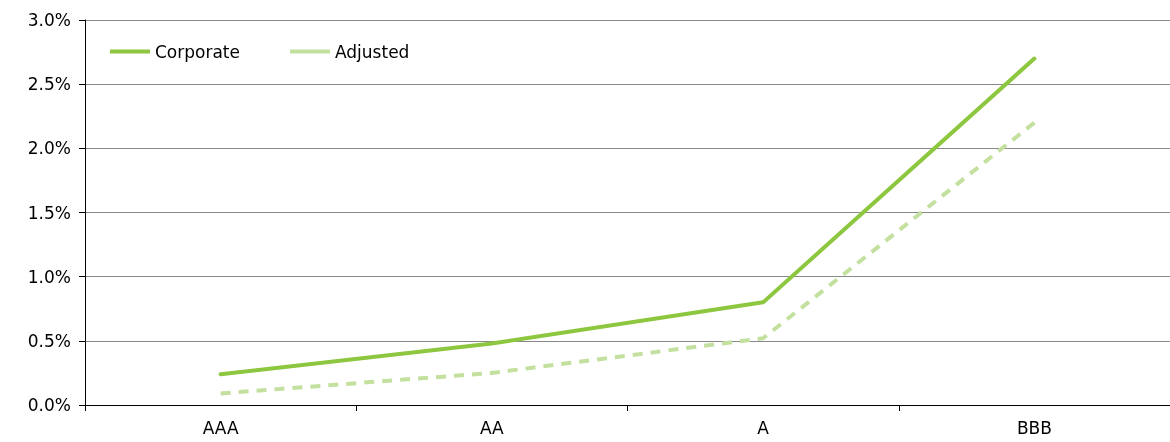 The width and height of the screenshot is (1170, 442). Describe the element at coordinates (49, 20) in the screenshot. I see `y-tick-label: 3.0%` at that location.